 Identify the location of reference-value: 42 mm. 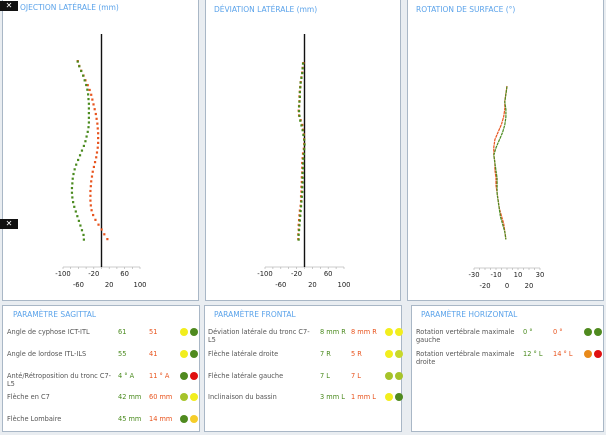
(130, 397).